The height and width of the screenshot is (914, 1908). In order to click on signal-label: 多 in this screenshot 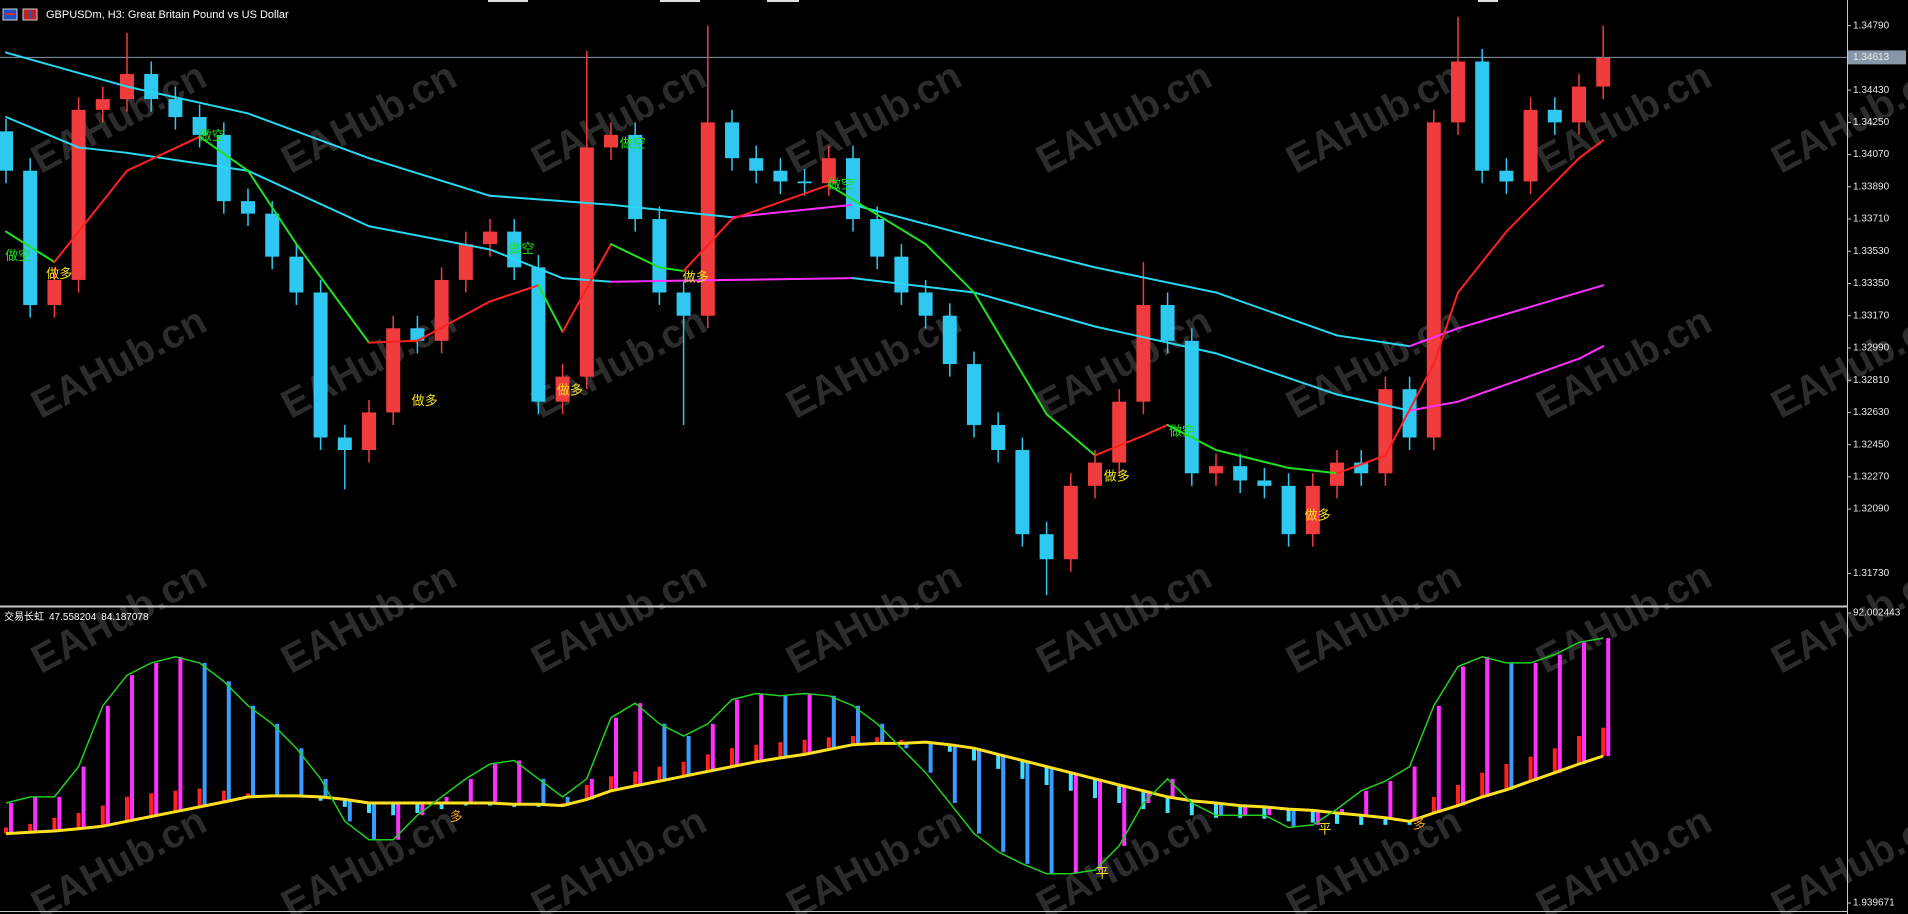, I will do `click(456, 816)`.